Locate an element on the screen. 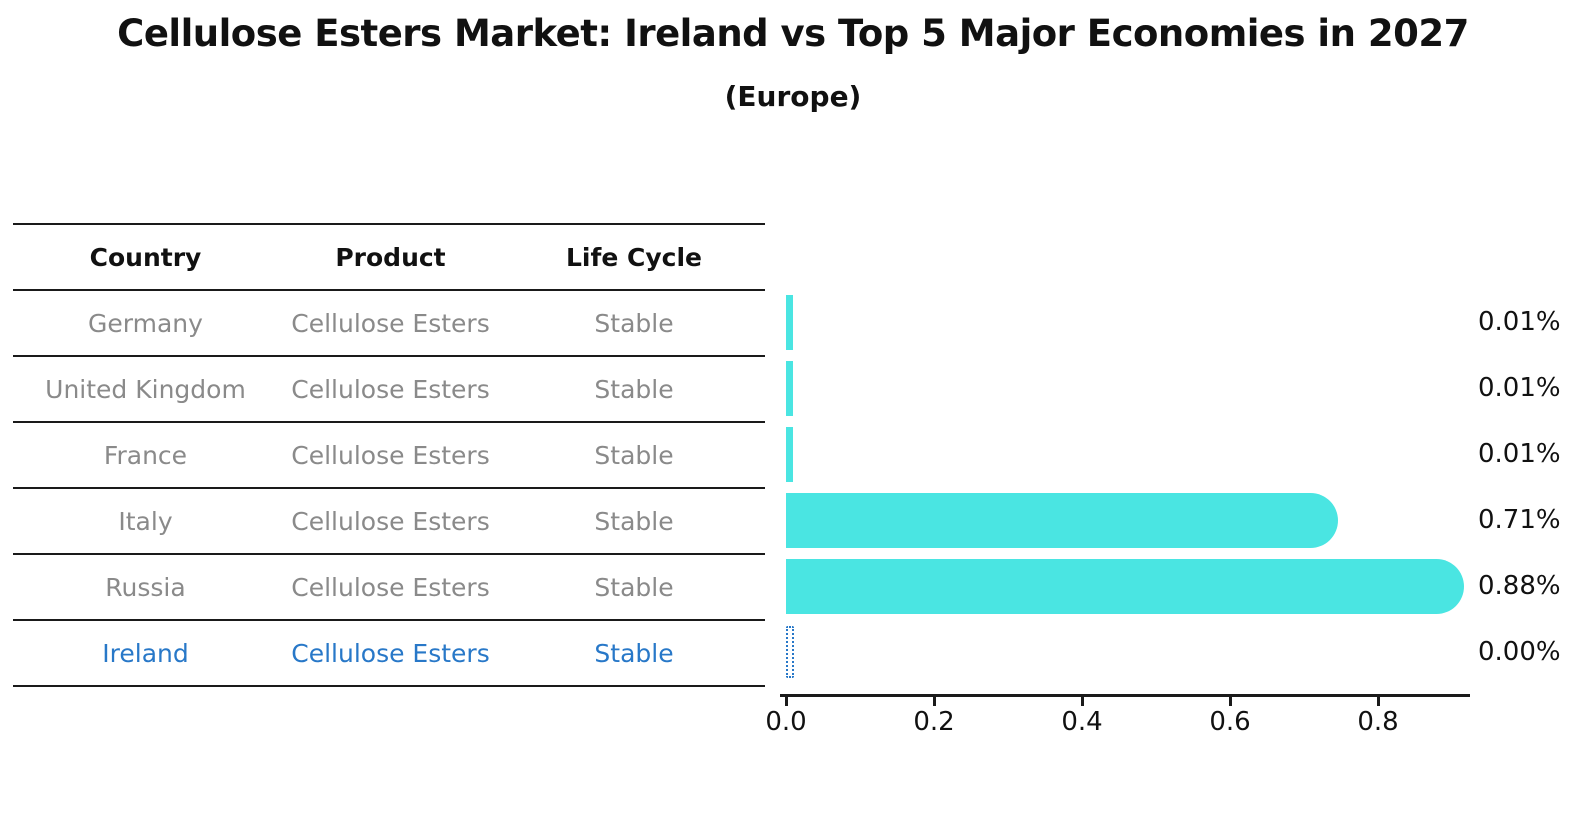 This screenshot has width=1586, height=823. bar-united-kingdom is located at coordinates (790, 388).